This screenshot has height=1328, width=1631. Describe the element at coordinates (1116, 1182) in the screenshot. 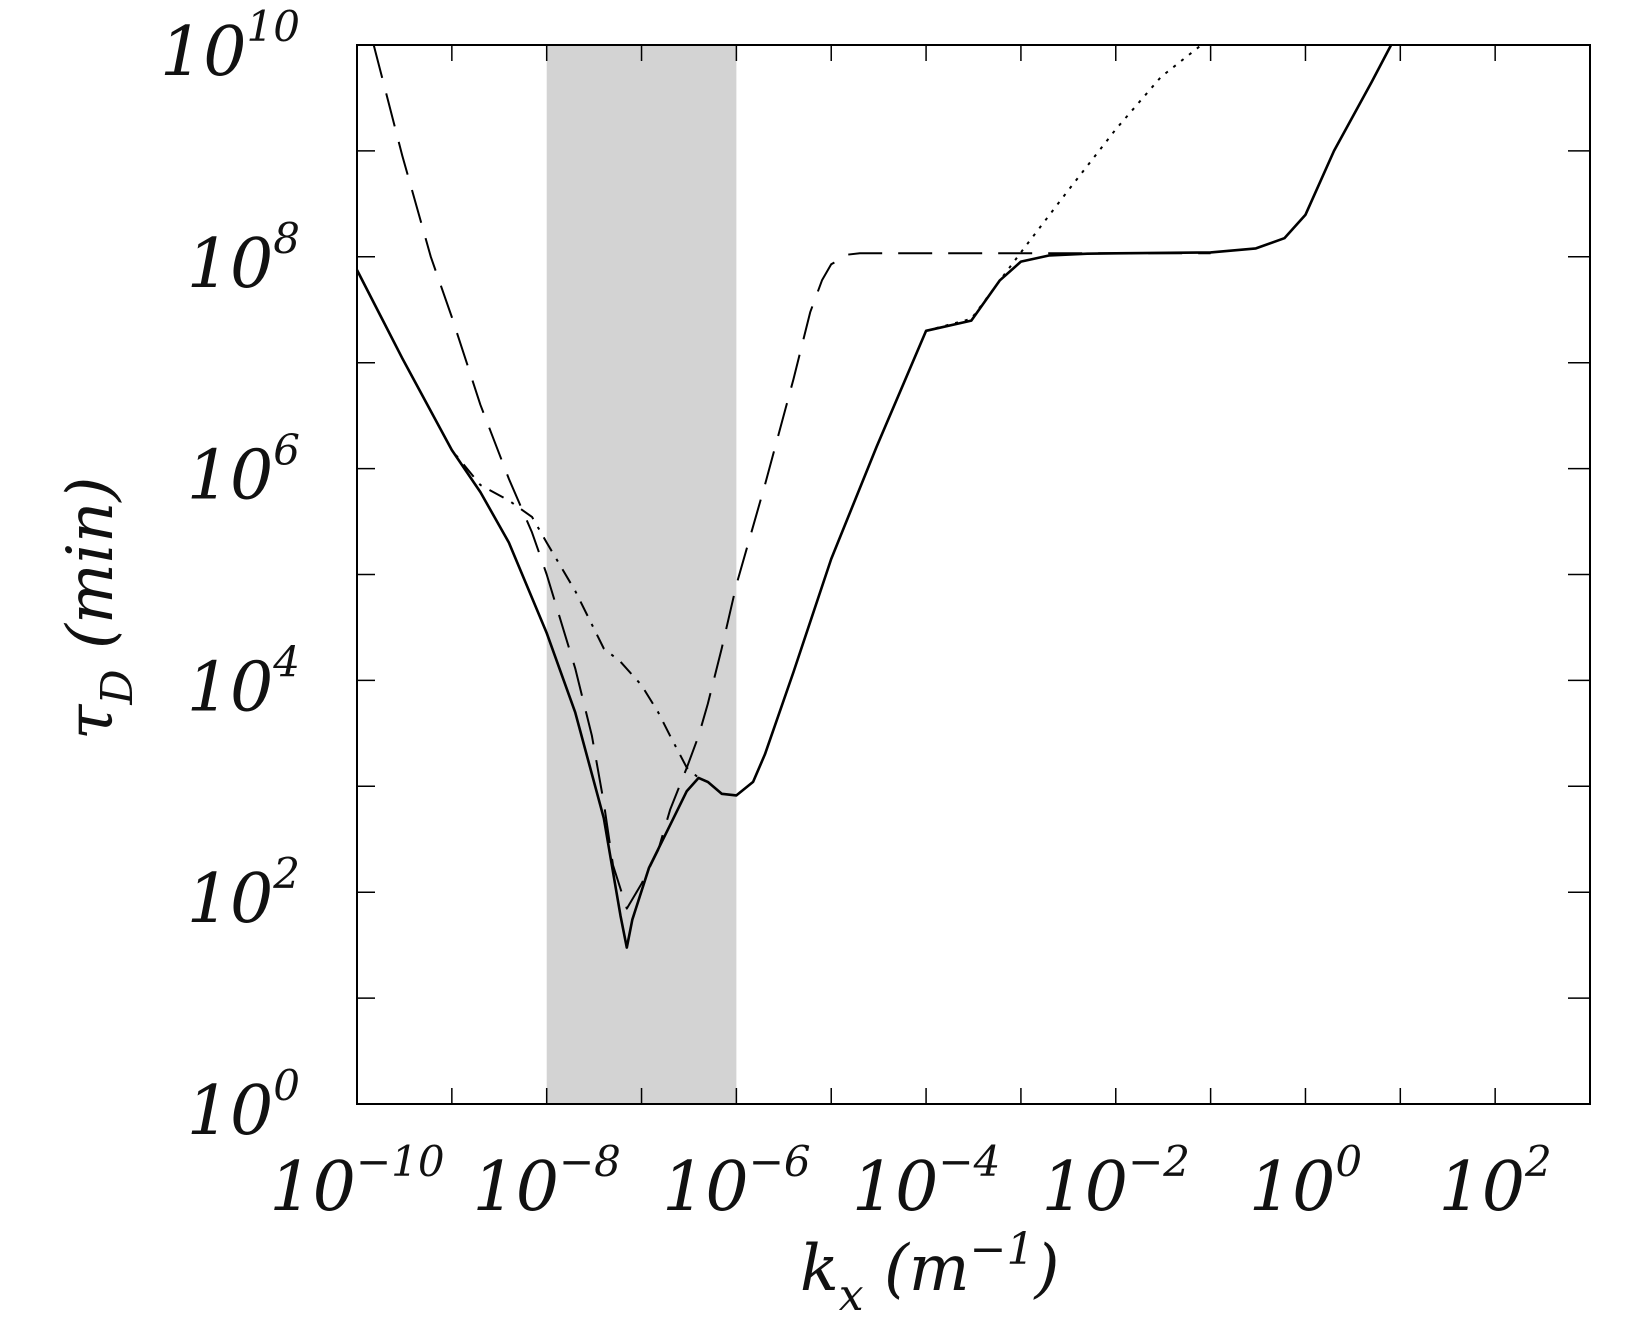

I see `x-tick-label: 10⁻²` at that location.